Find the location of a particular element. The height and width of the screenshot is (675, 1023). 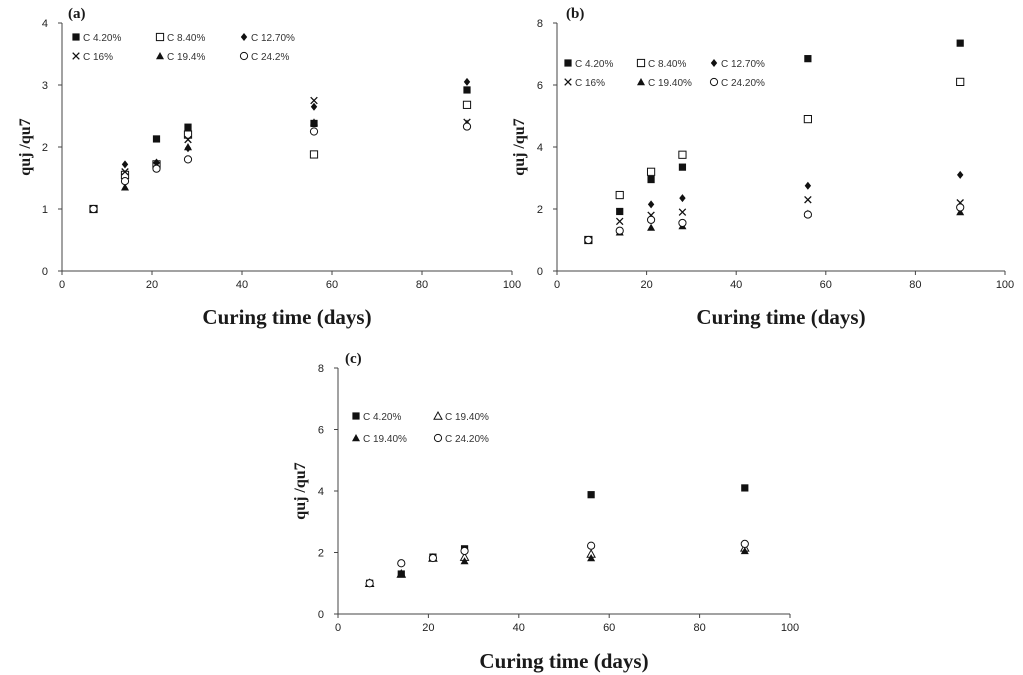

legend-entry: C 19.4% is located at coordinates (186, 57).